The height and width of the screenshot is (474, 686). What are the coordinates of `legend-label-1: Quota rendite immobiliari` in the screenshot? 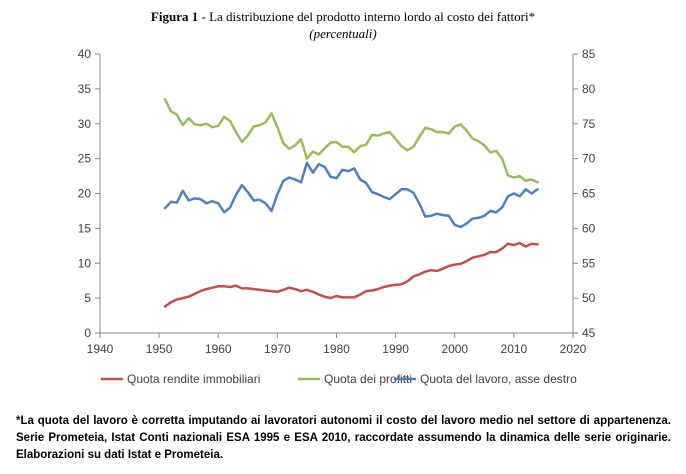 It's located at (193, 379).